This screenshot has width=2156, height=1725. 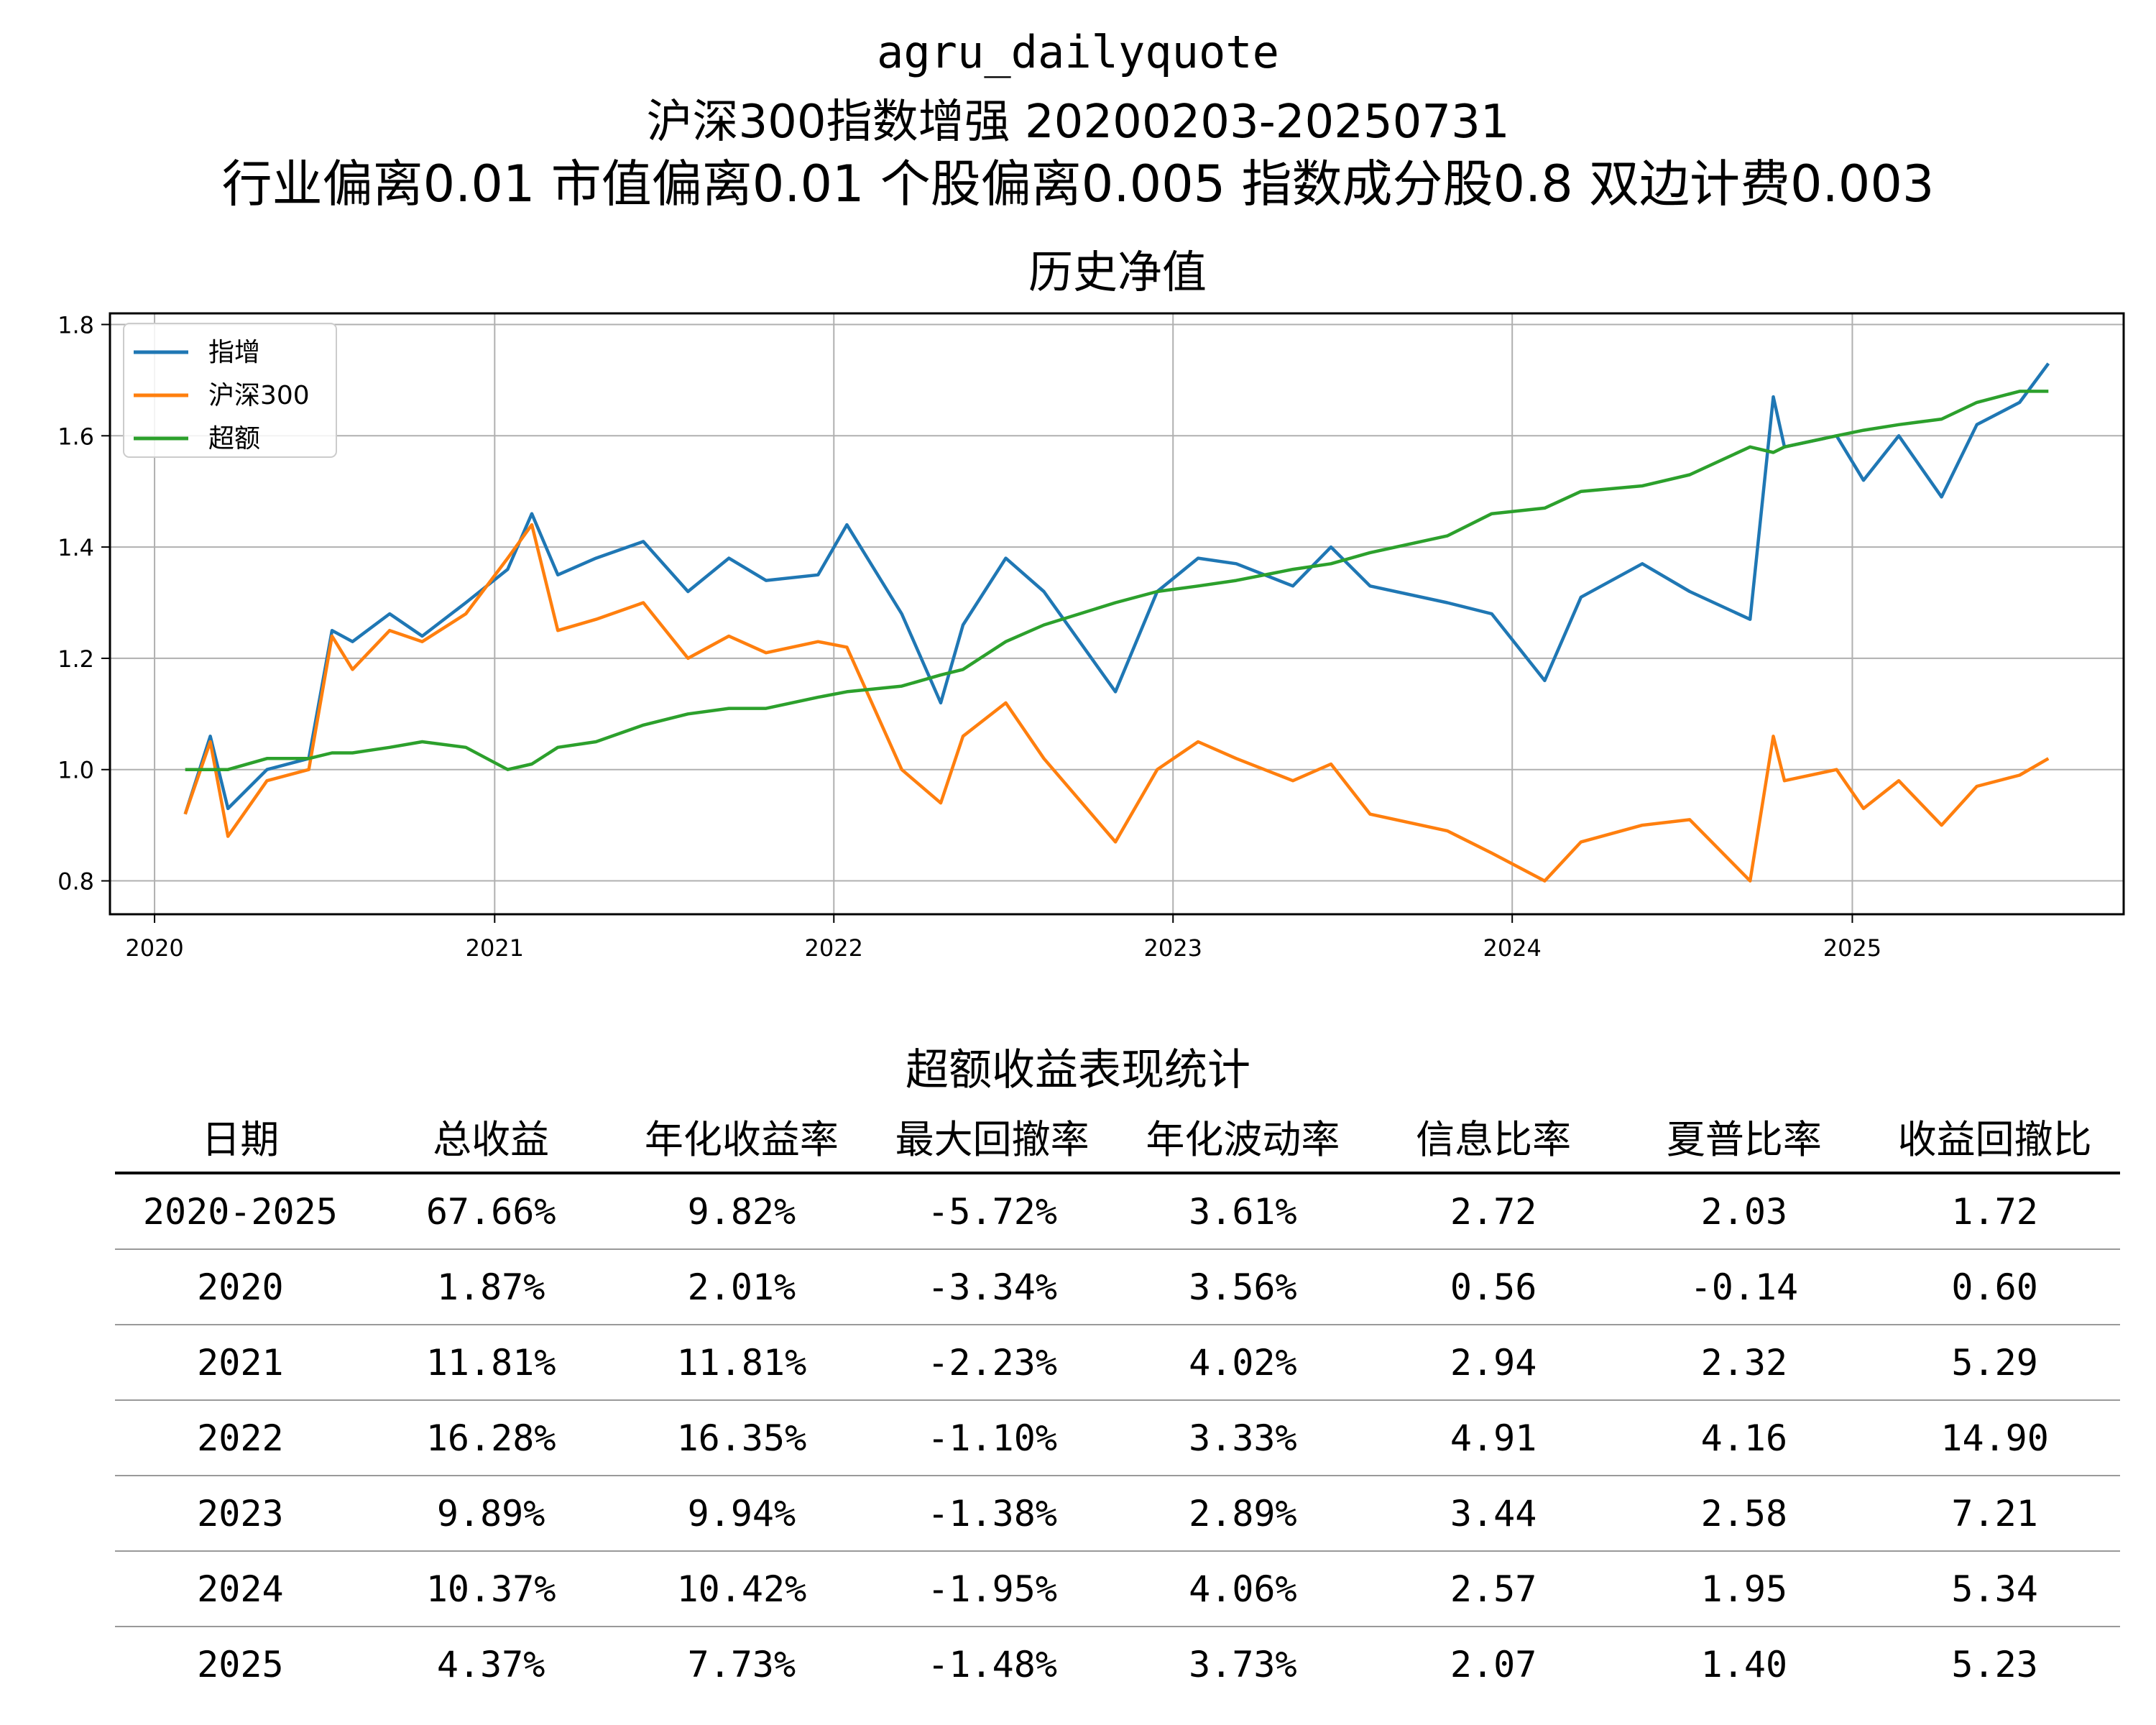 I want to click on table-cell: -1.10%, so click(x=993, y=1438).